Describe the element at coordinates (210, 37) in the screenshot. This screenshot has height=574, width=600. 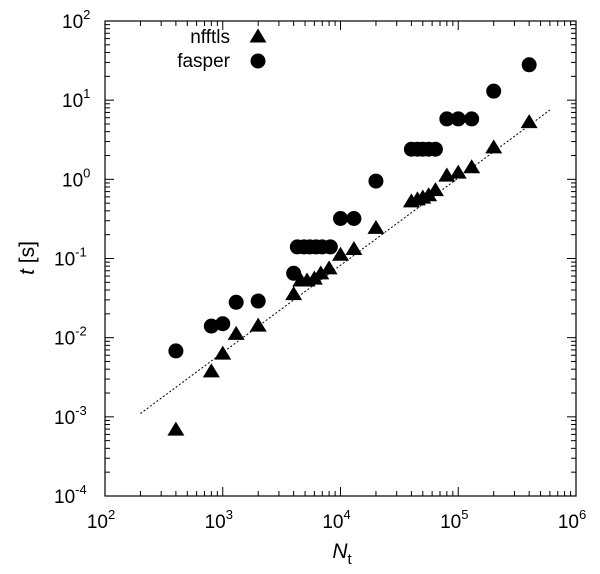
I see `legend-label-nfftls: nfftls` at that location.